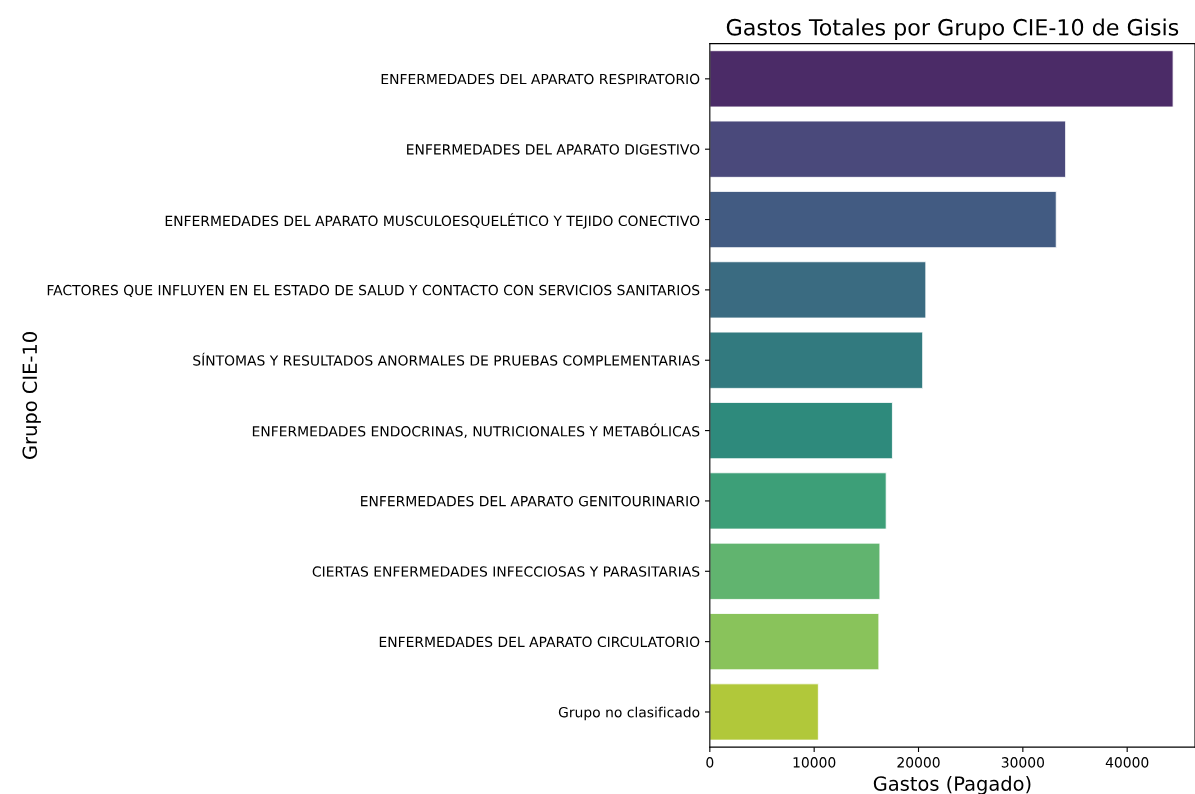  I want to click on x-axis-title: Gastos (Pagado), so click(952, 784).